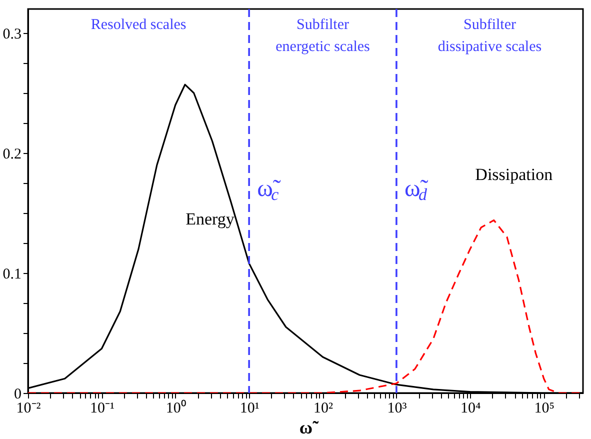 Image resolution: width=591 pixels, height=439 pixels. What do you see at coordinates (490, 36) in the screenshot?
I see `annotation: Subfilter dissipative scales` at bounding box center [490, 36].